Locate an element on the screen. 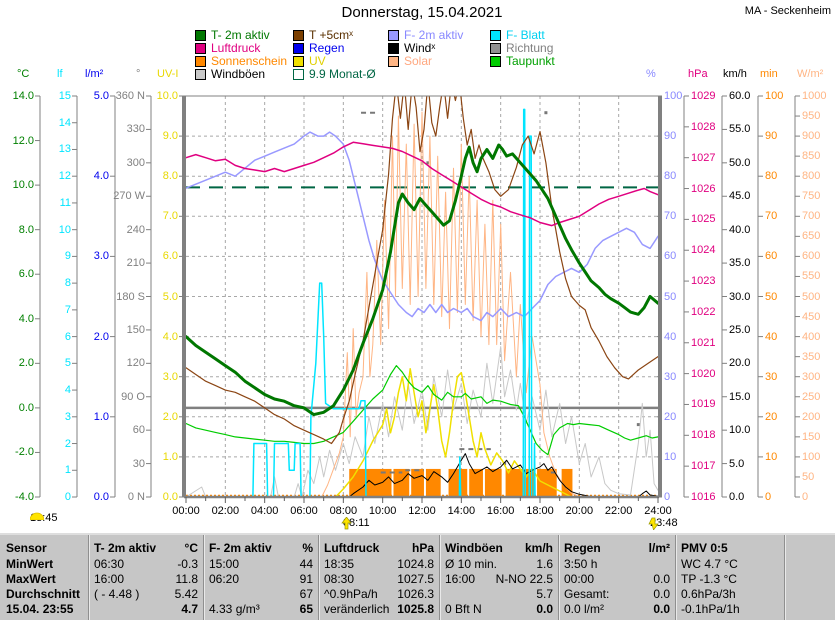  axis-tick-label: 80 is located at coordinates (771, 176).